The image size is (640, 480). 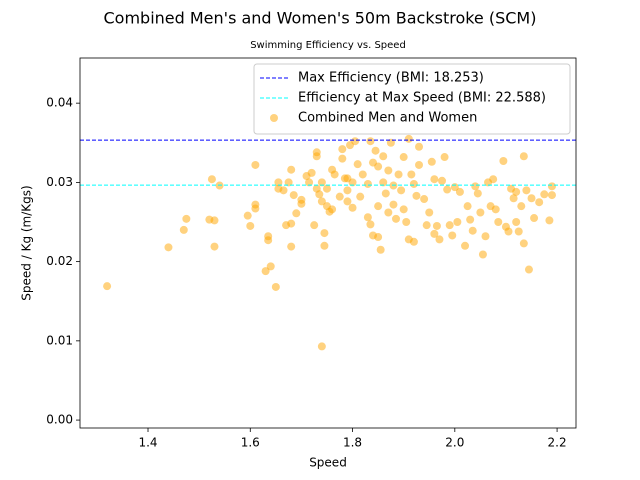 What do you see at coordinates (59, 420) in the screenshot?
I see `y-tick-label: 0.00` at bounding box center [59, 420].